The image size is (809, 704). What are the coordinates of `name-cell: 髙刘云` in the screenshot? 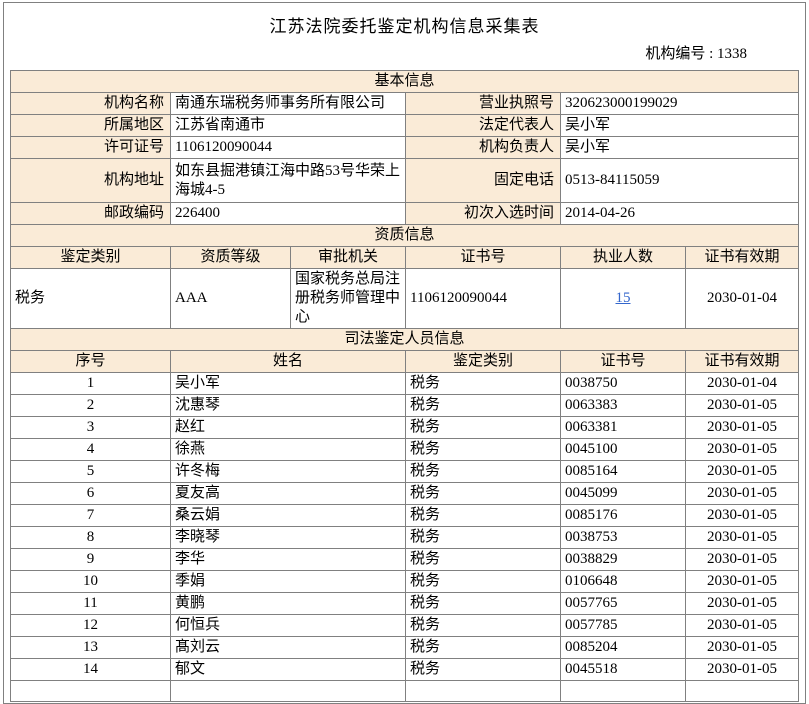 It's located at (288, 647).